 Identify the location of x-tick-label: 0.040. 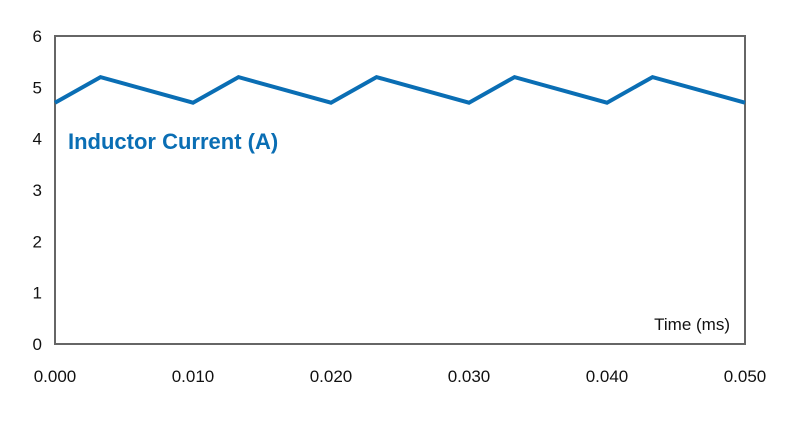
(607, 376).